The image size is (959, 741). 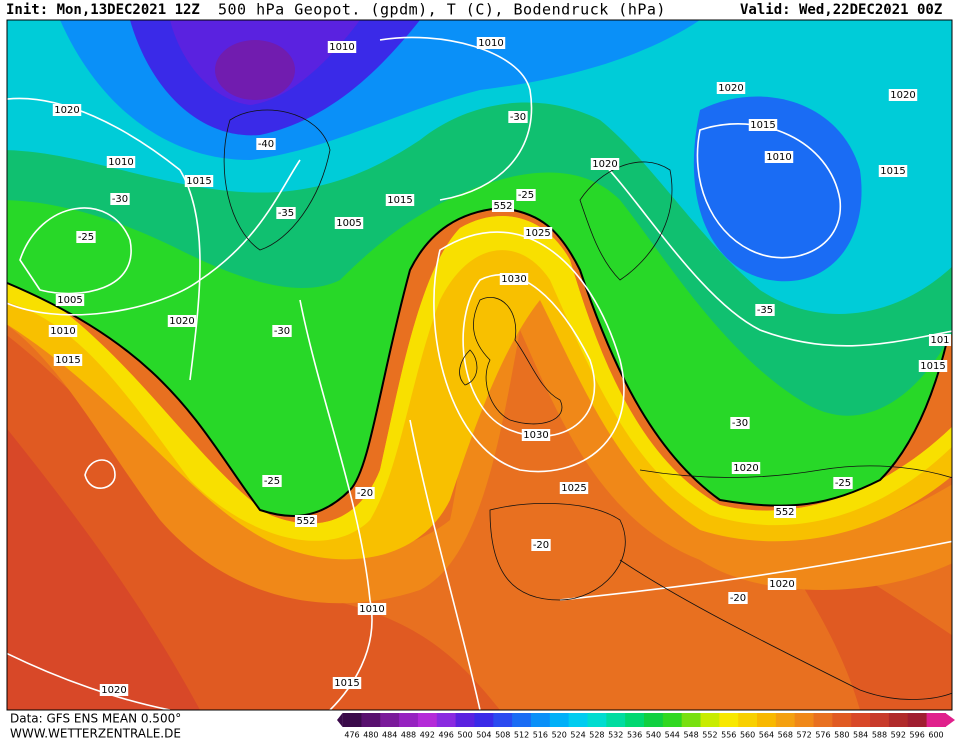 I want to click on map-label: 1025, so click(x=537, y=233).